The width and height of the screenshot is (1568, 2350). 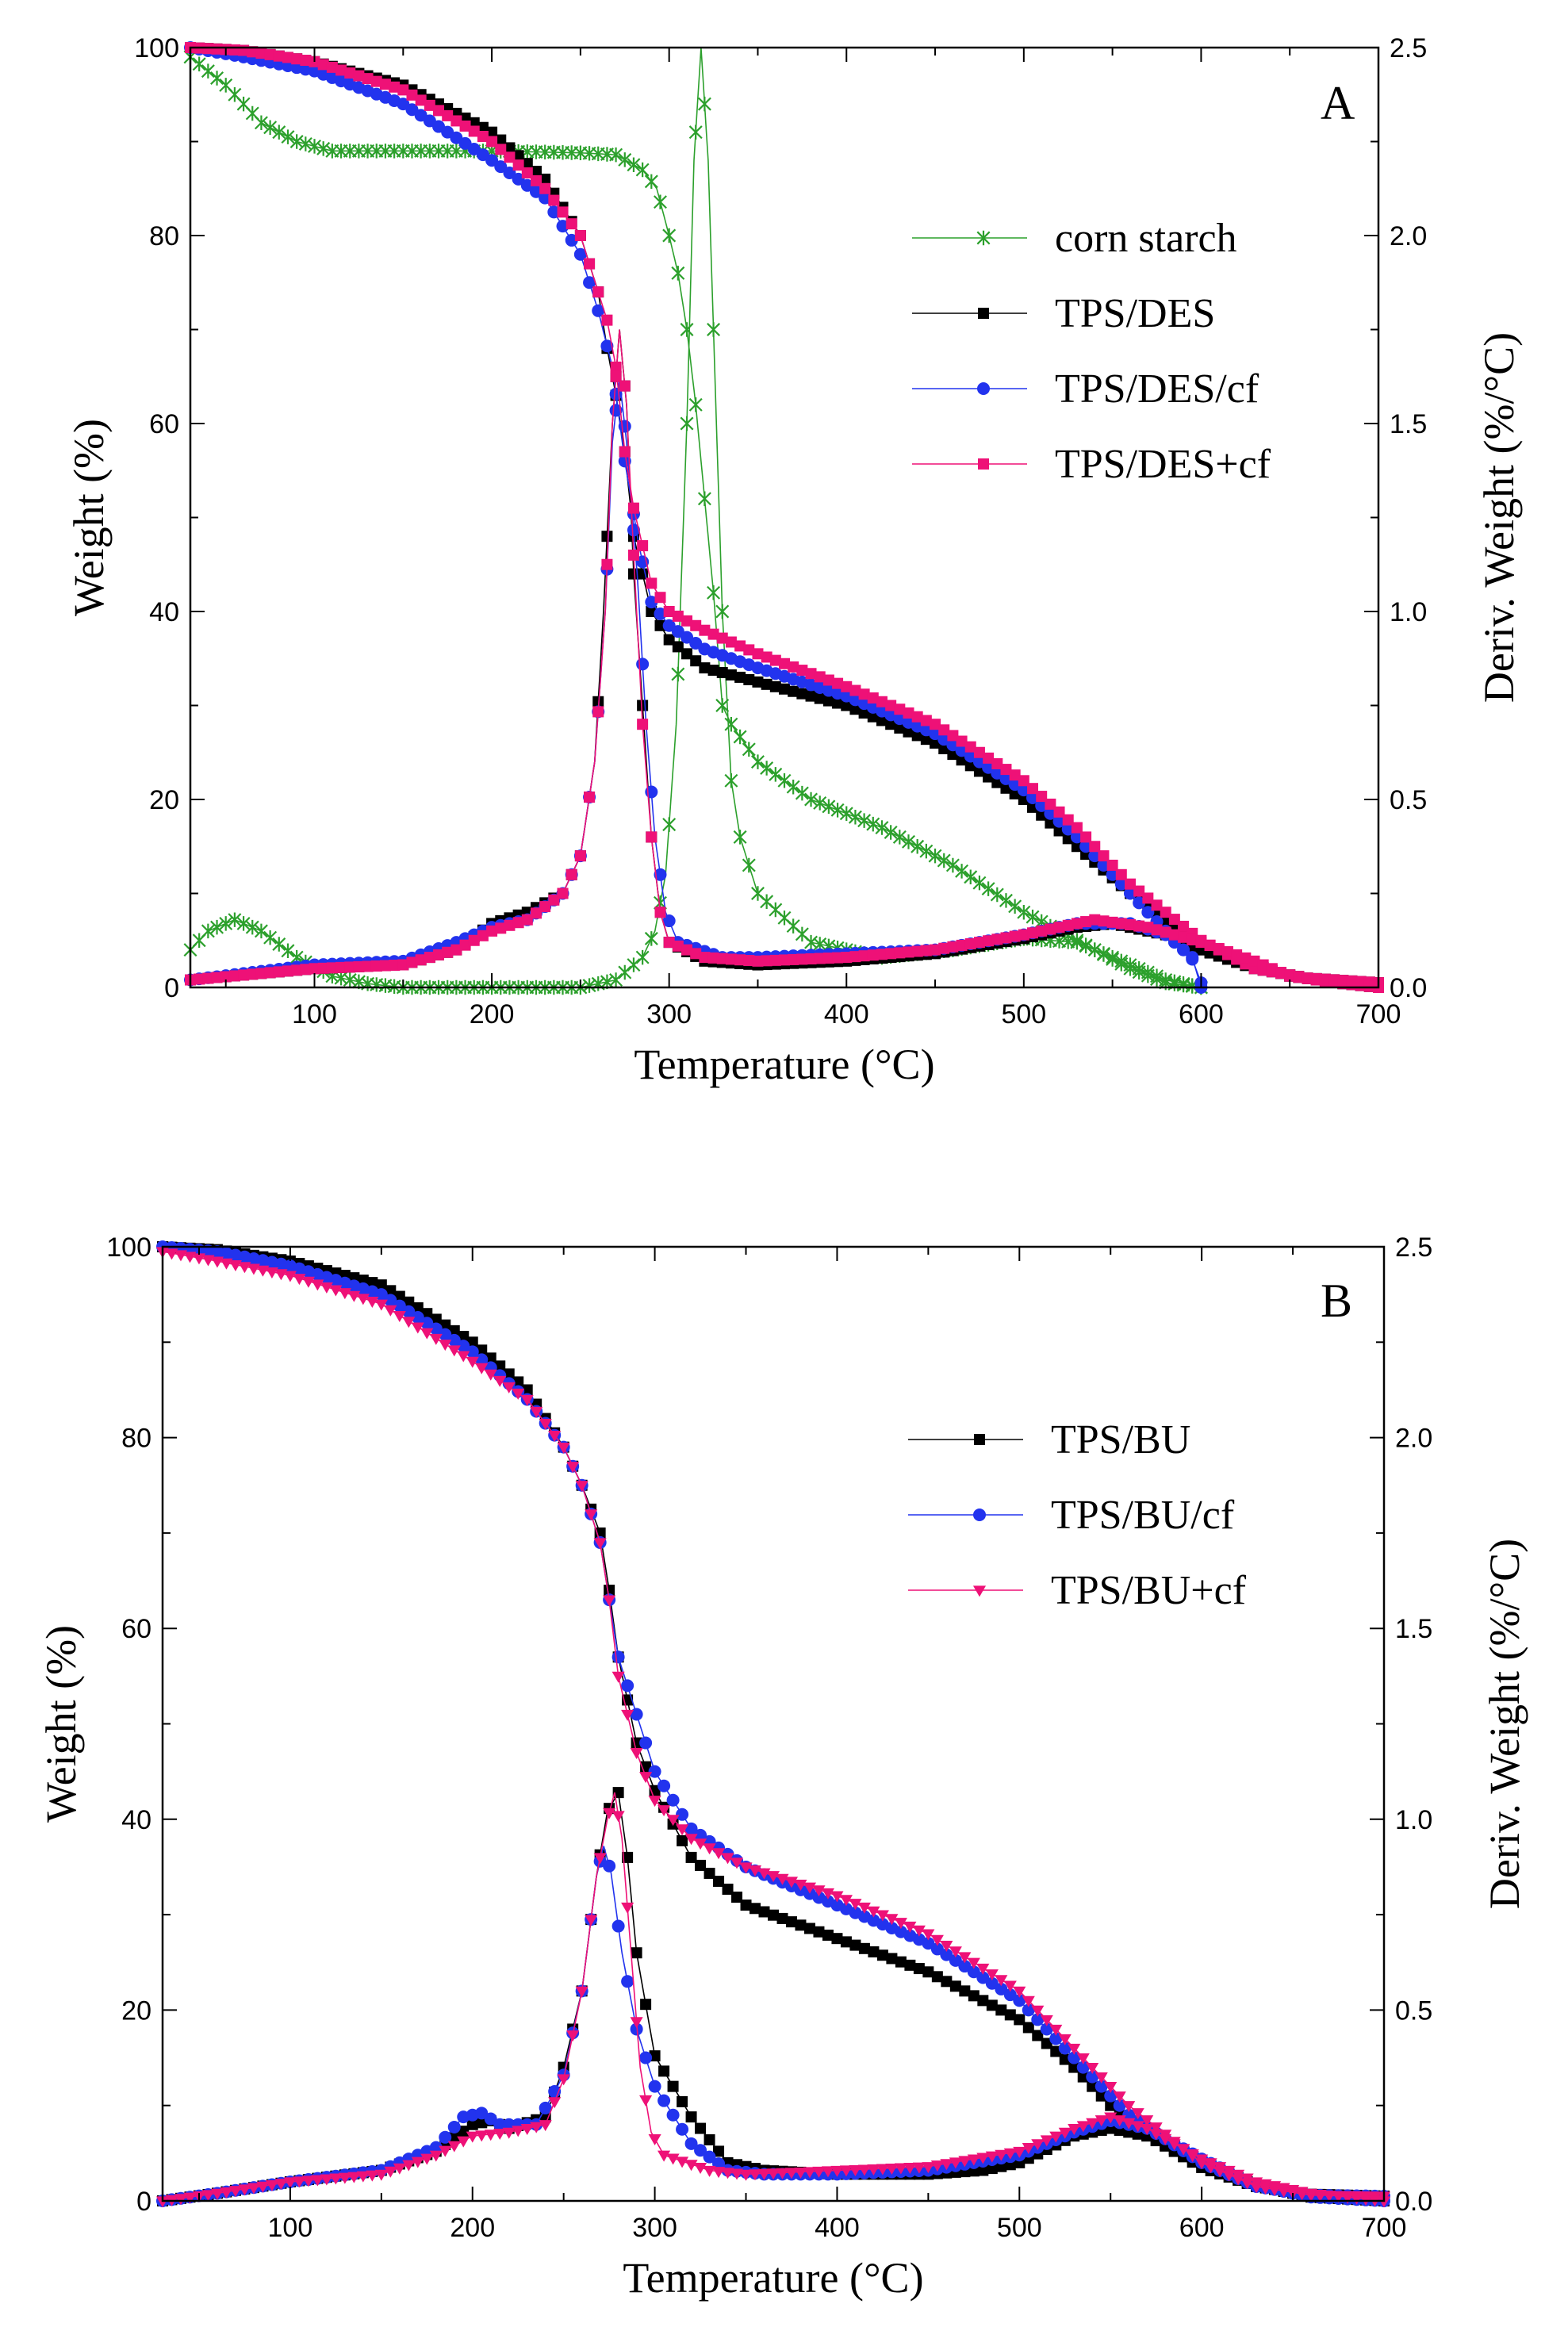 I want to click on panel-label: A, so click(x=1338, y=103).